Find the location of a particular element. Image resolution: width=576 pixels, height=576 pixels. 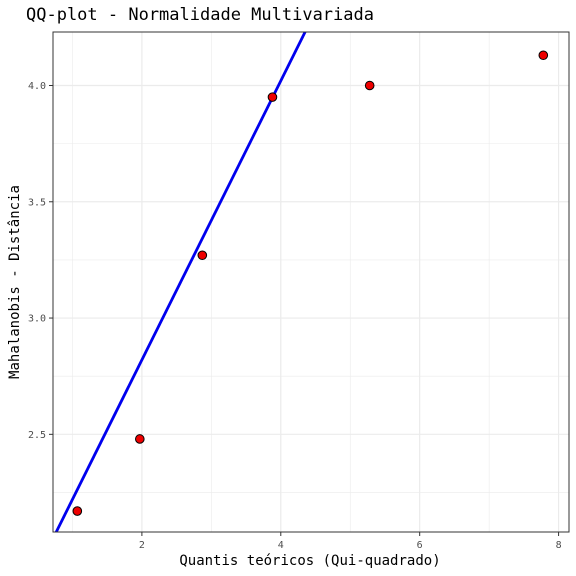

y-tick-label: 3.0 is located at coordinates (37, 319).